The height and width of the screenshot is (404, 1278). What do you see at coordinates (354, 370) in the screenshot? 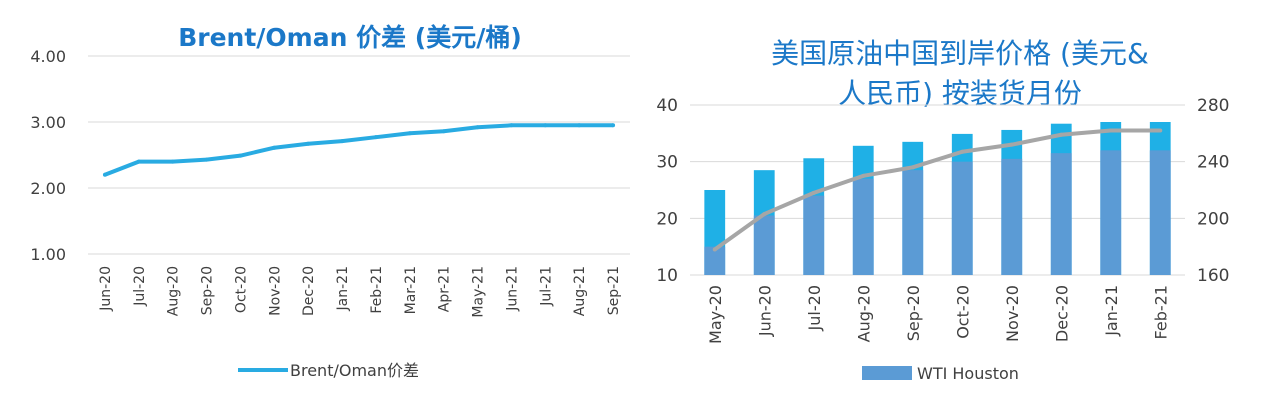
I see `legend-label: Brent/Oman价差` at bounding box center [354, 370].